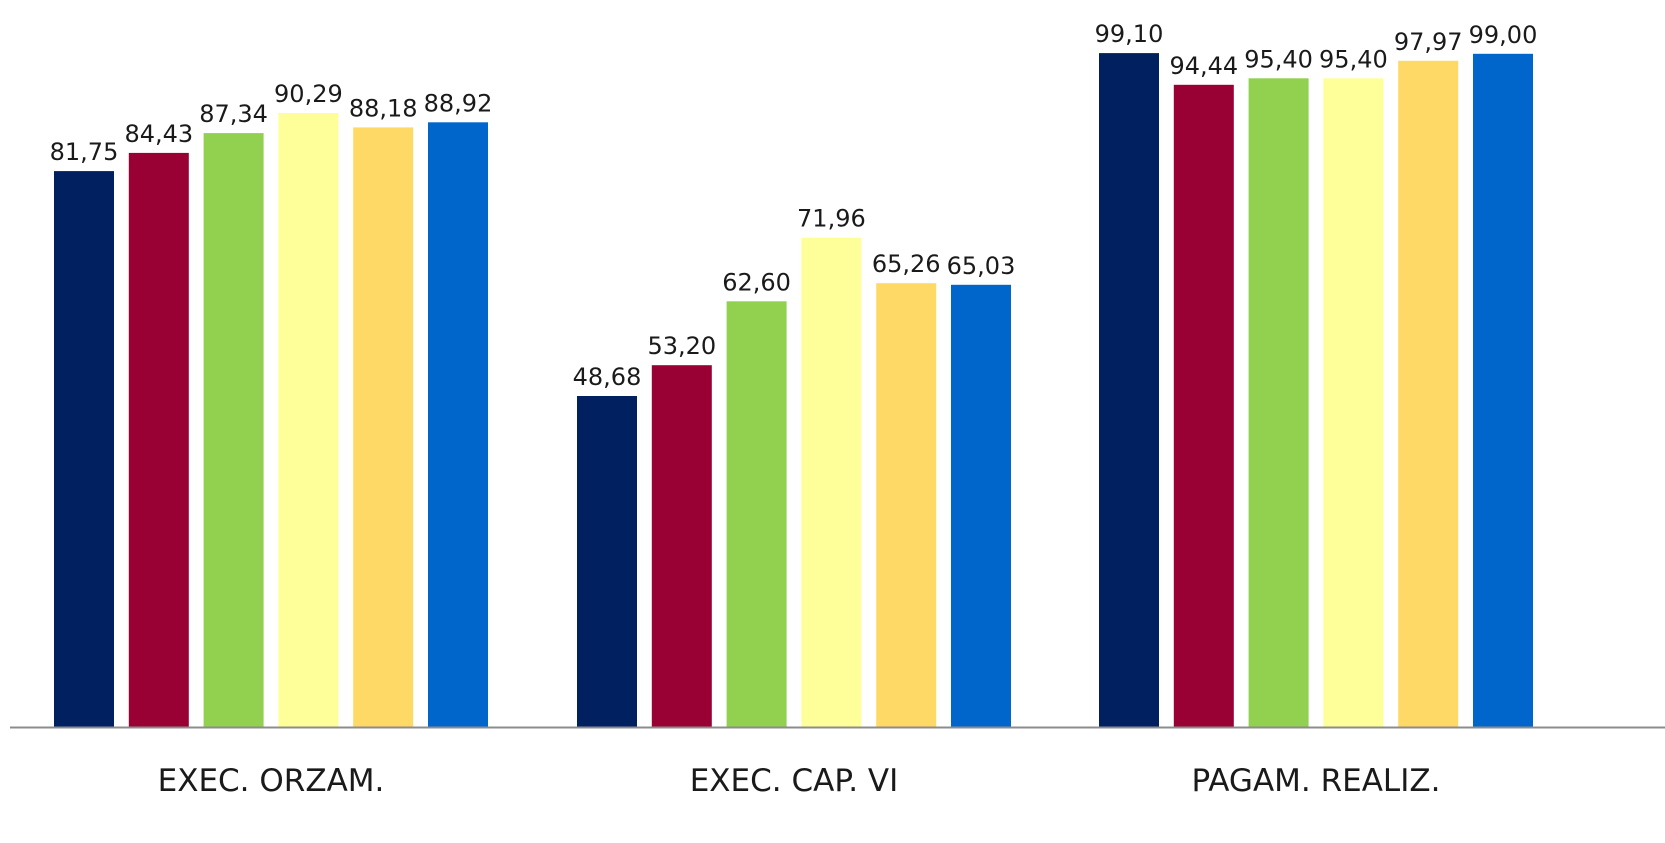 This screenshot has width=1665, height=843. I want to click on data-label-1-5: 88,18, so click(383, 108).